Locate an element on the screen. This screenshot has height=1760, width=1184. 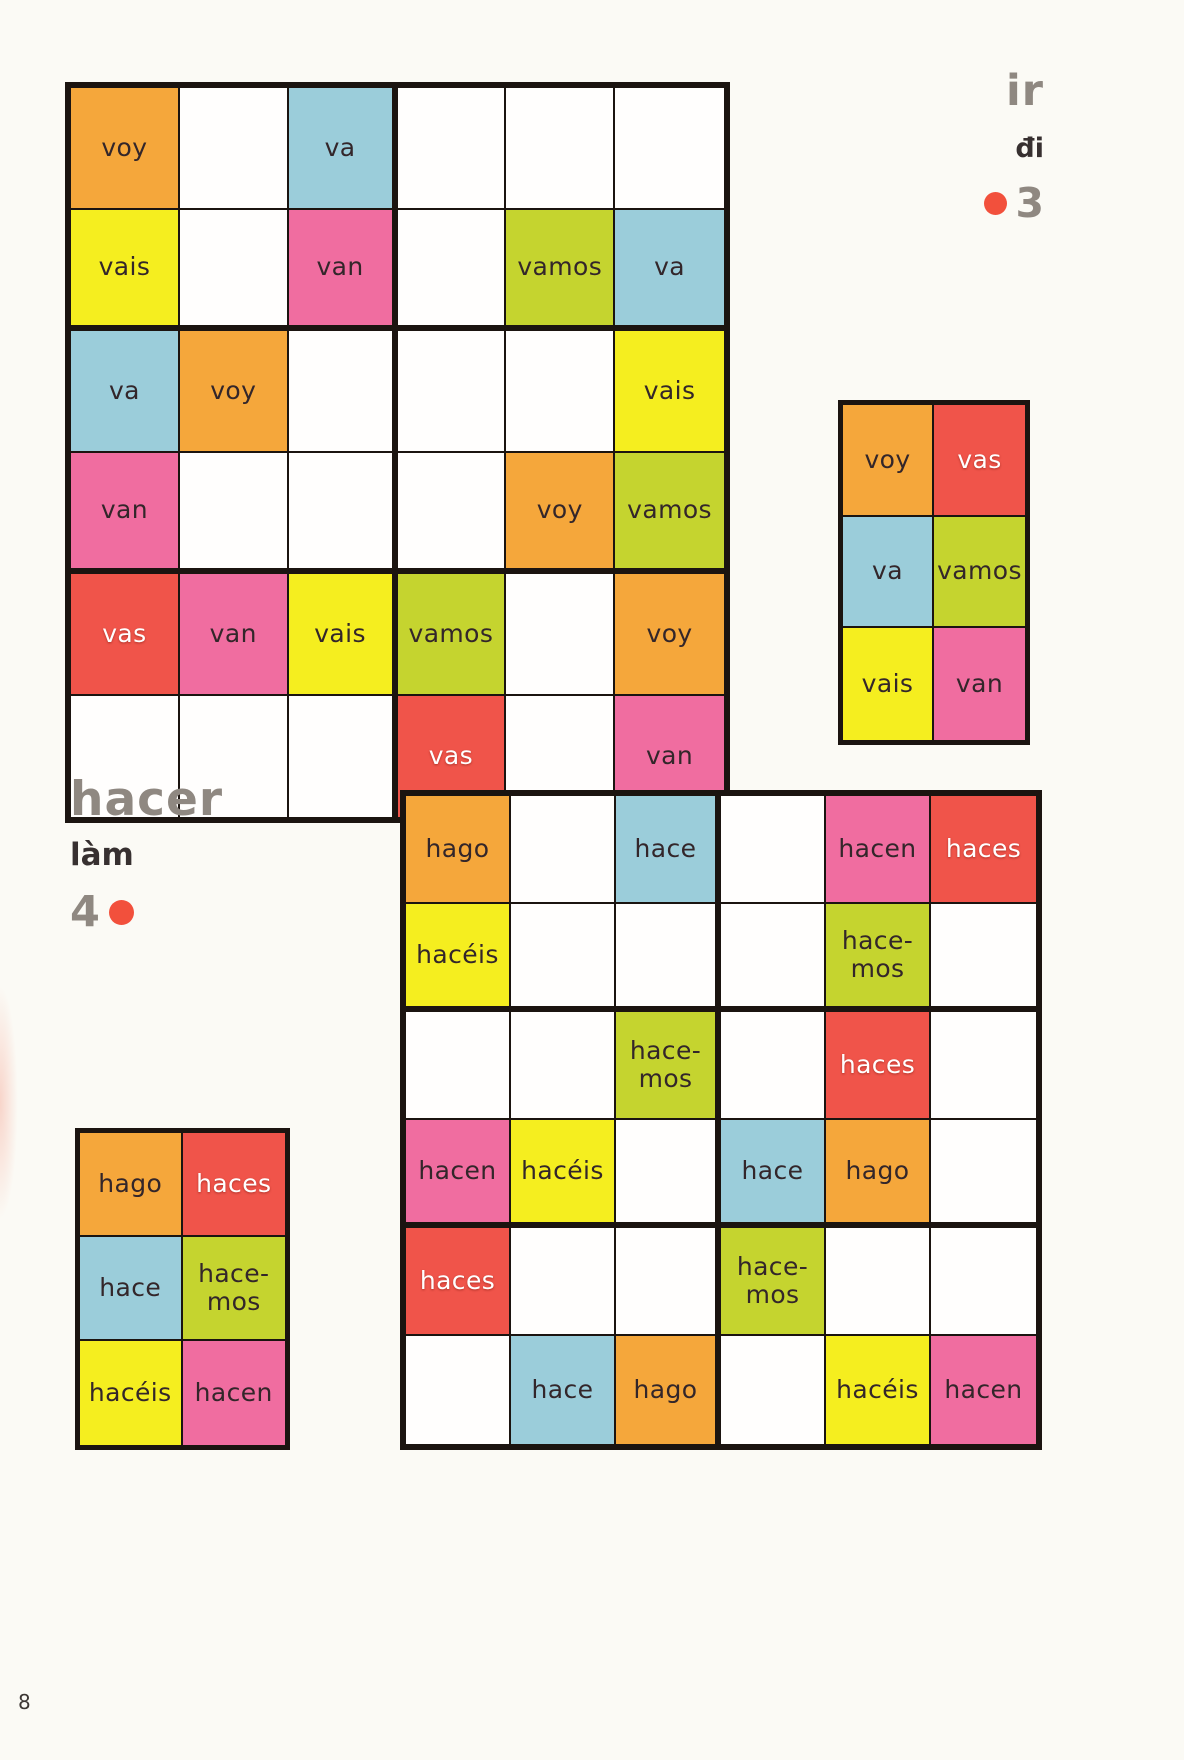
hacer-grid-cell-r1c5: hacen is located at coordinates (878, 850).